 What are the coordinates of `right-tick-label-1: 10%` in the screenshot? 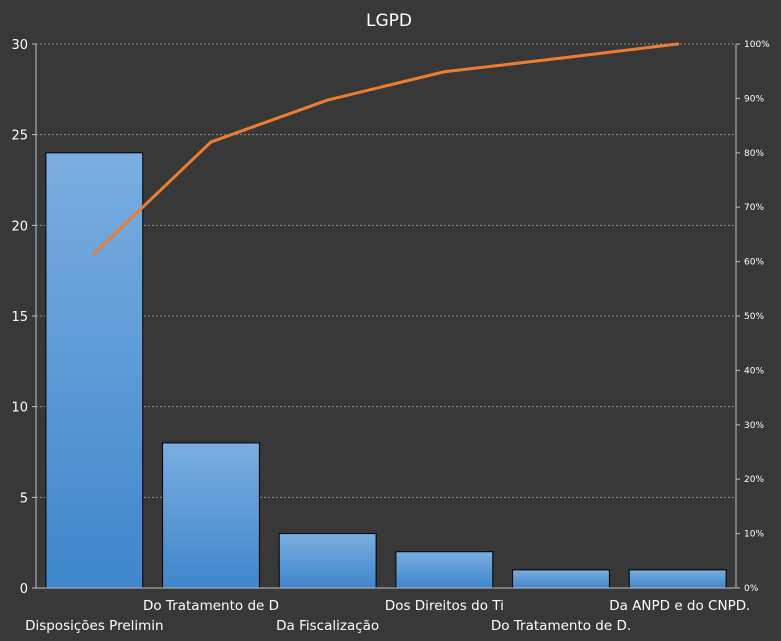 It's located at (754, 535).